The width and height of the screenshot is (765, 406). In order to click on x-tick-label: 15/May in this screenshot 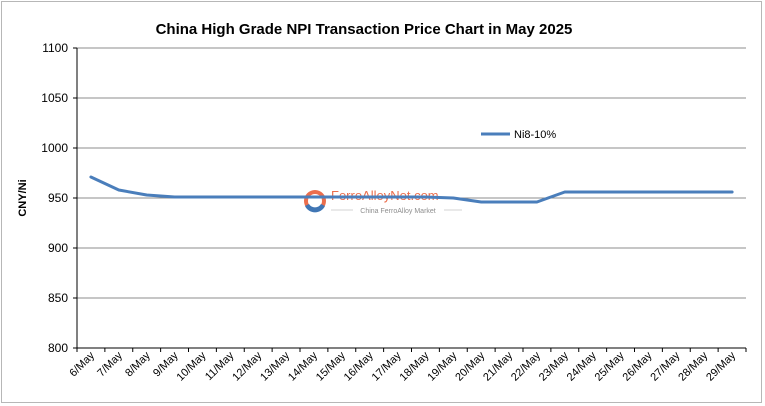, I will do `click(331, 366)`.